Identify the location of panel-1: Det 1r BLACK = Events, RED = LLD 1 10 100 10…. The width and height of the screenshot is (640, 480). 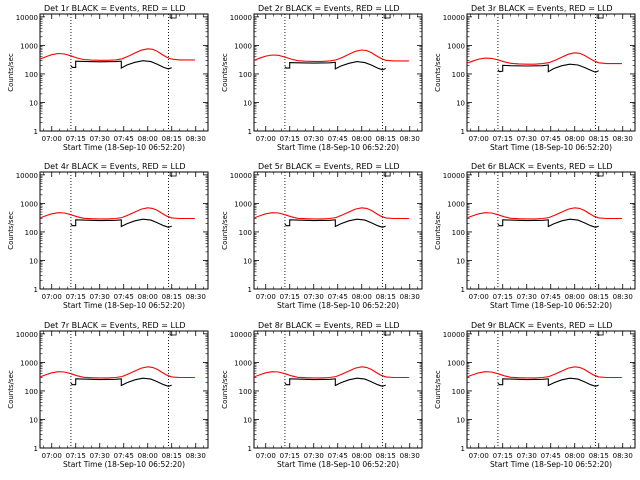
(108, 78).